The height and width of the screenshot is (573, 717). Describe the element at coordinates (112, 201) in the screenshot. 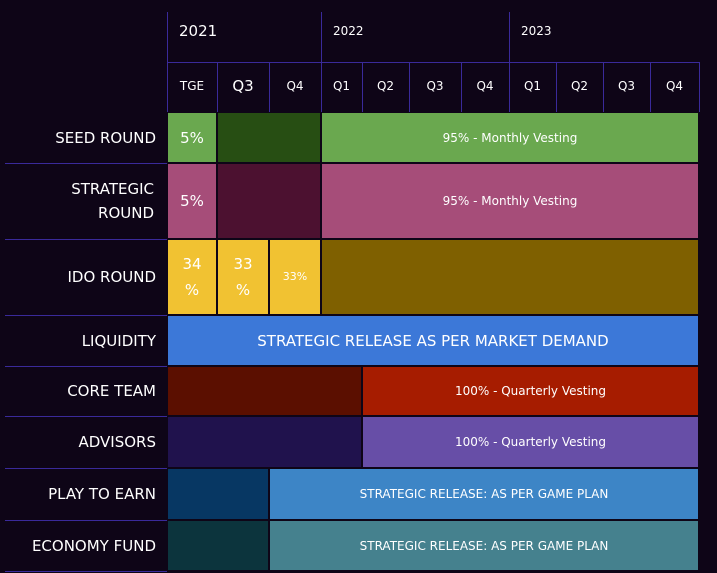

I see `row-label: STRATEGIC ROUND` at that location.